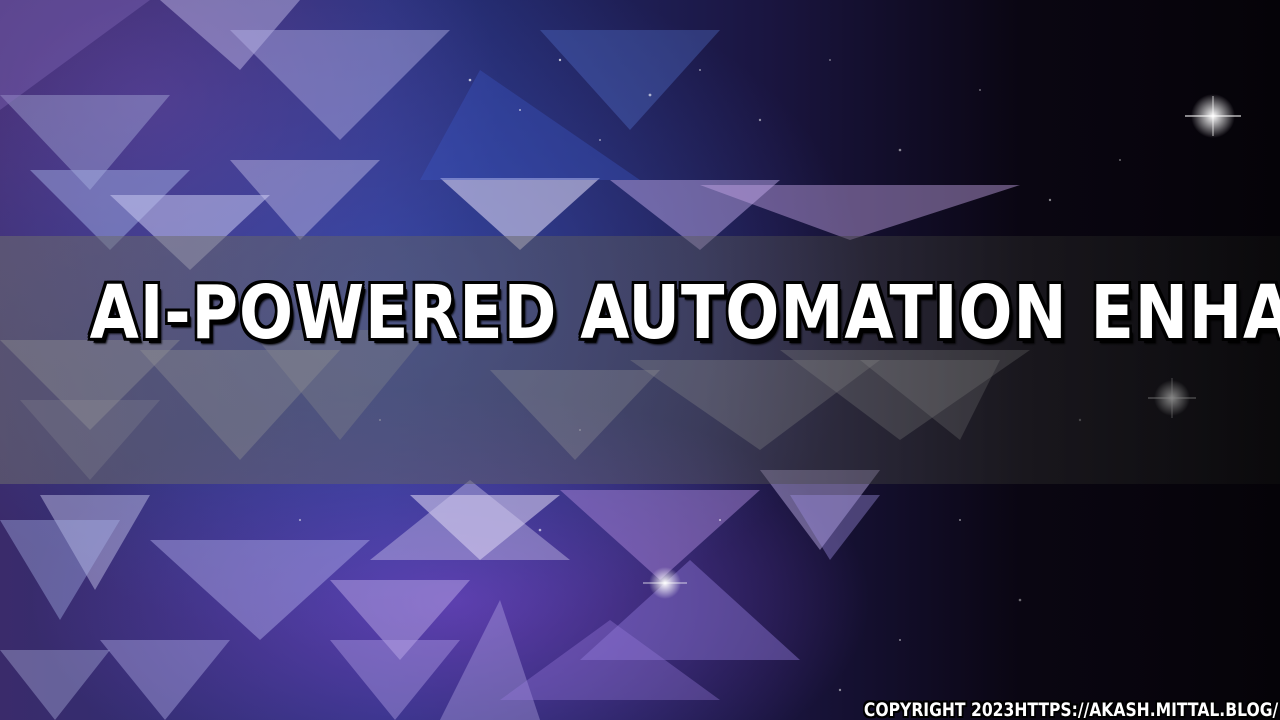 This screenshot has width=1280, height=720. What do you see at coordinates (1070, 709) in the screenshot?
I see `copyright-footer: COPYRIGHT 2023HTTPS://AKASH.MITTAL.BLOG/` at bounding box center [1070, 709].